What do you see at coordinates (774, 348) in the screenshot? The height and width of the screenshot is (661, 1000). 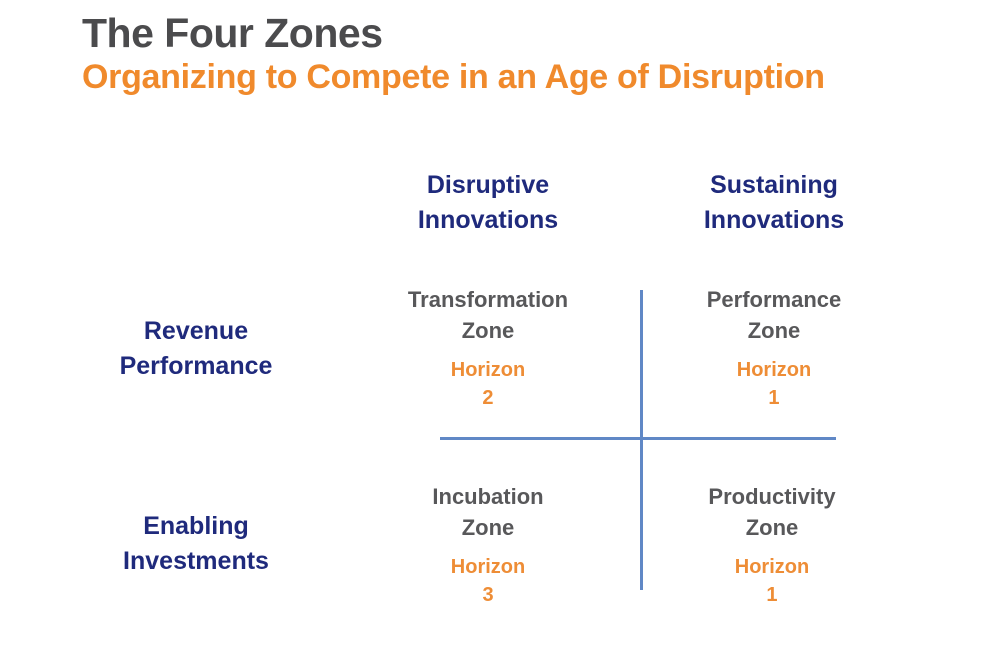 I see `zone-performance: Performance Zone Horizon 1` at bounding box center [774, 348].